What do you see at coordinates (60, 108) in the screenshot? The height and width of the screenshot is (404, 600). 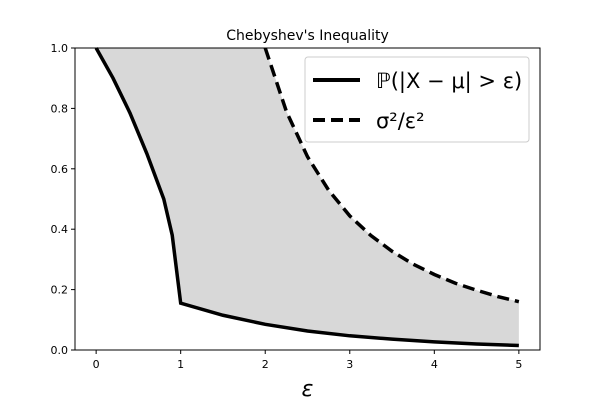 I see `y-tick-label: 0.8` at bounding box center [60, 108].